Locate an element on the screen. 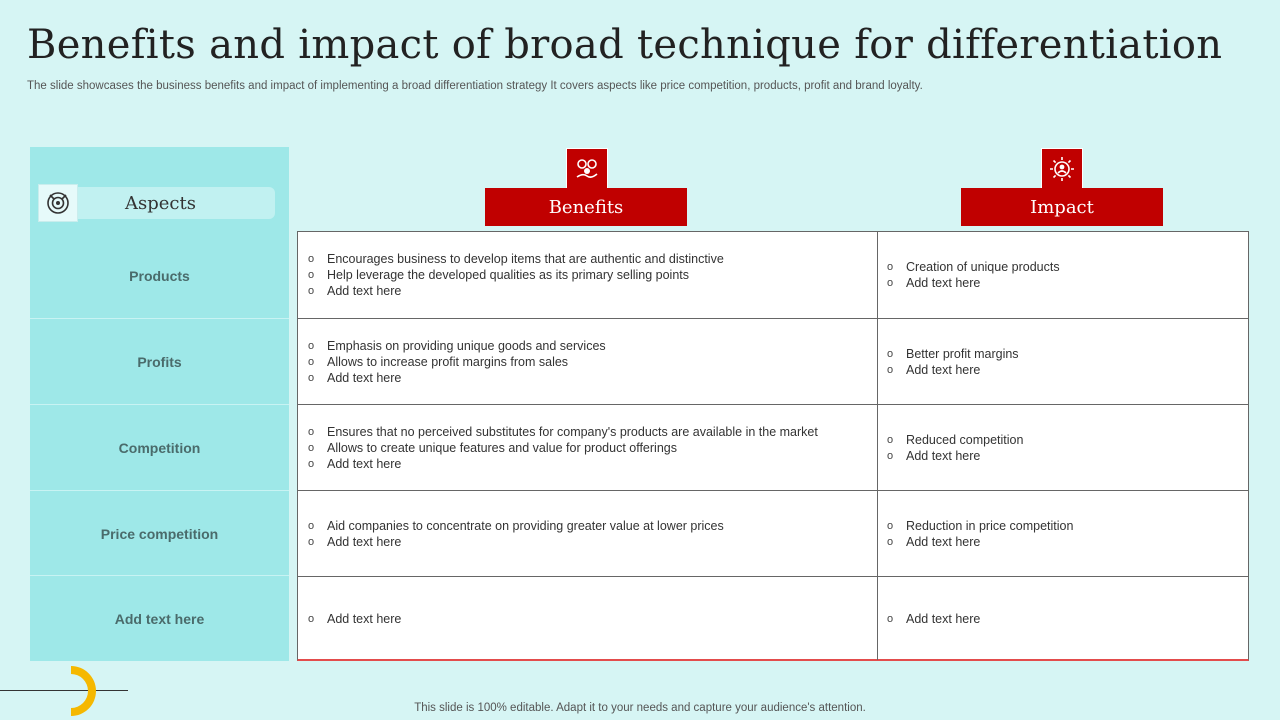  decorative-arc-icon is located at coordinates (83, 691).